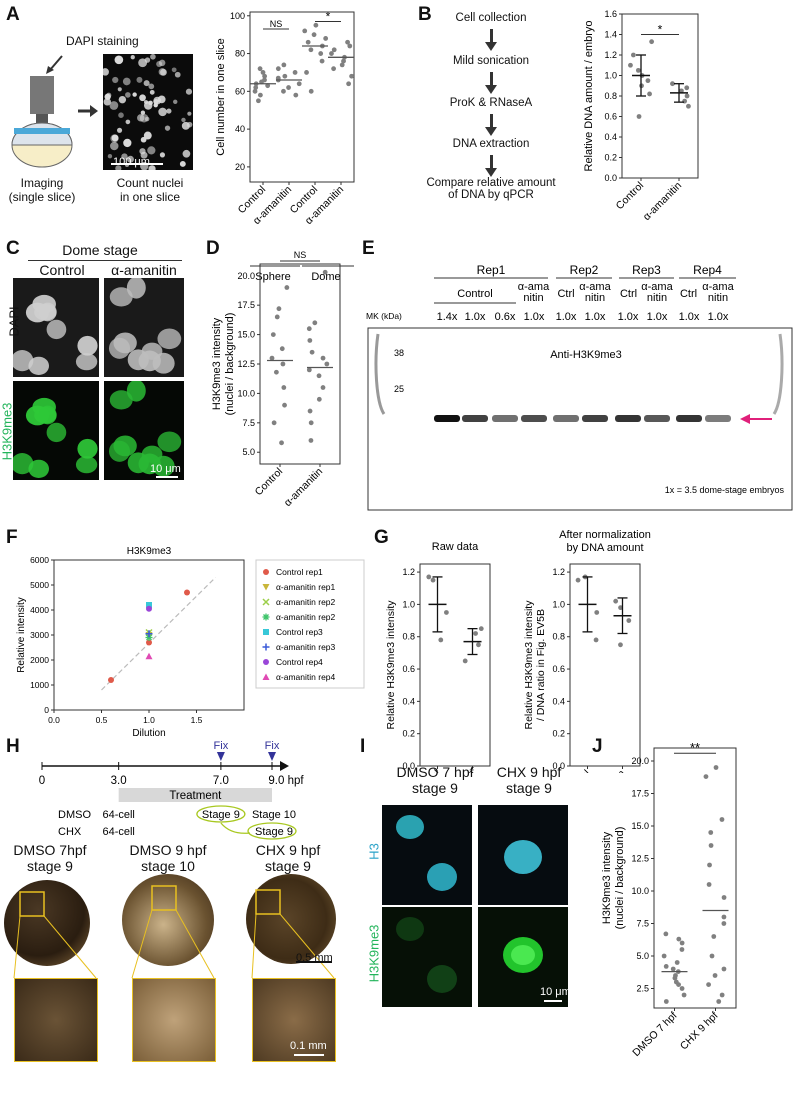  I want to click on sig-label: NS, so click(300, 255).